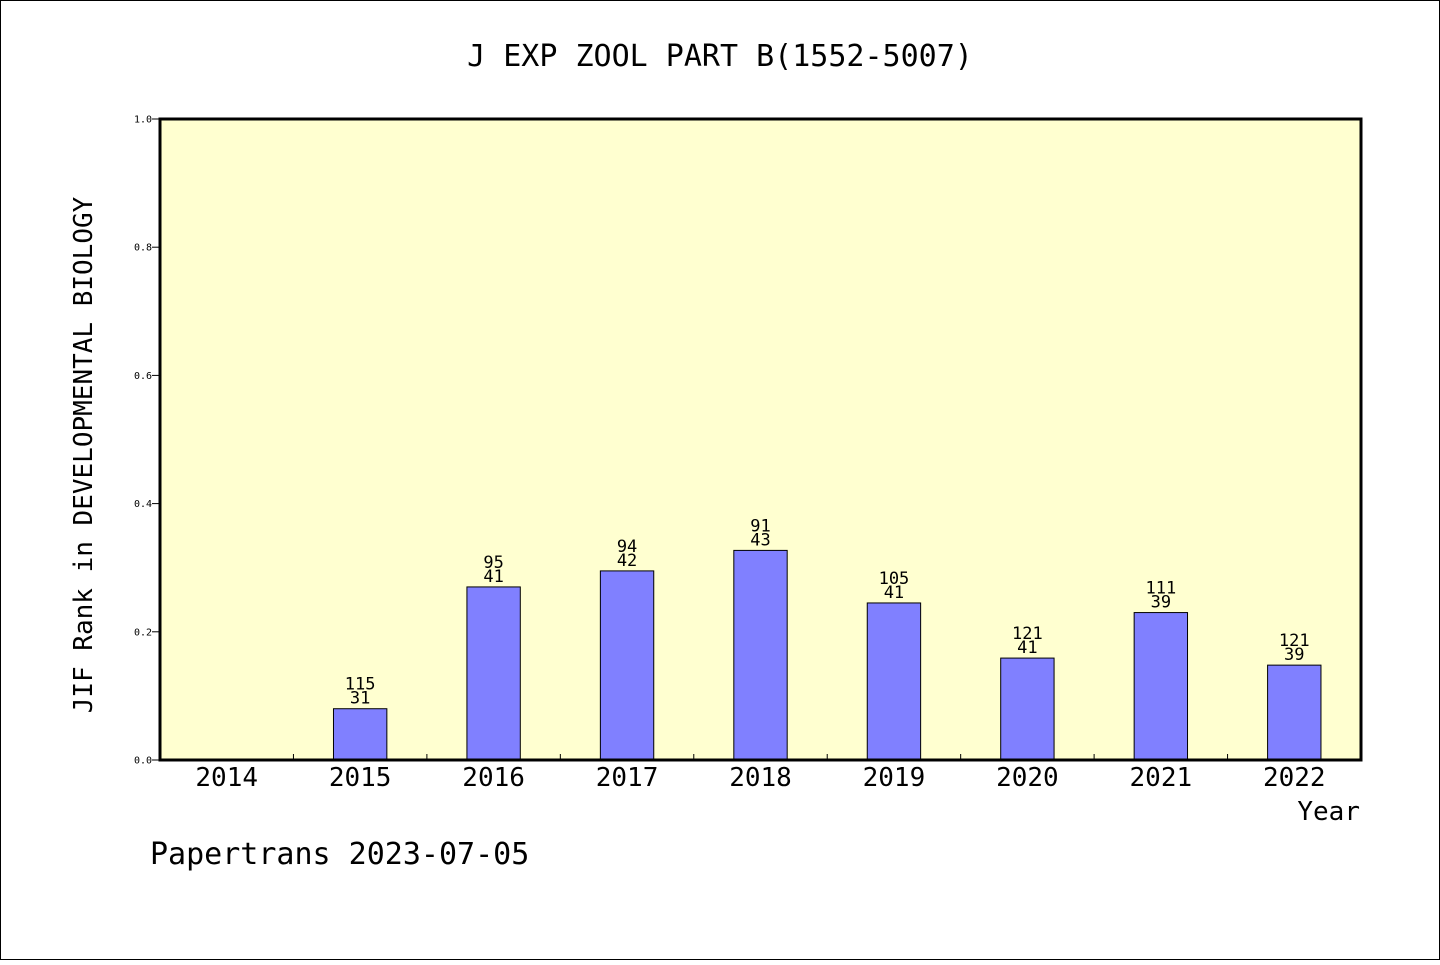 The height and width of the screenshot is (965, 1440). What do you see at coordinates (360, 778) in the screenshot?
I see `x-tick-label: 2015` at bounding box center [360, 778].